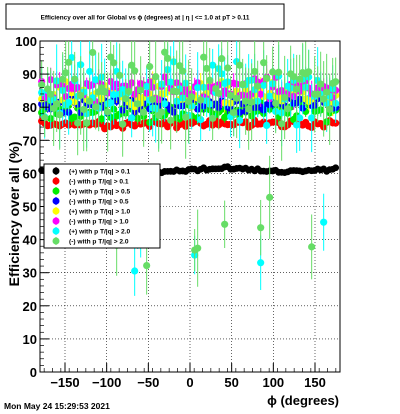  Describe the element at coordinates (145, 16) in the screenshot. I see `title-box` at that location.